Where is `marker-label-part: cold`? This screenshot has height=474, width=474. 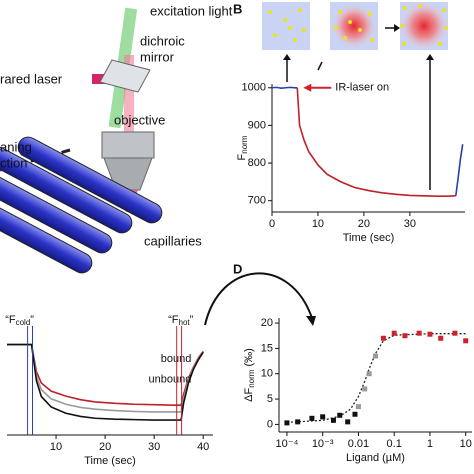
marker-label-part: cold is located at coordinates (23, 322).